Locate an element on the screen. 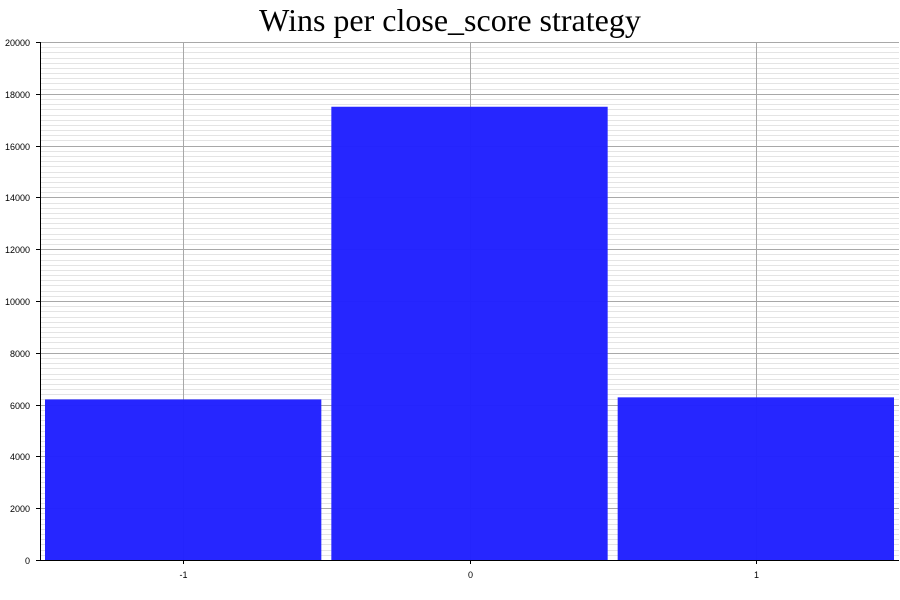 The image size is (900, 600). bar--1 is located at coordinates (183, 479).